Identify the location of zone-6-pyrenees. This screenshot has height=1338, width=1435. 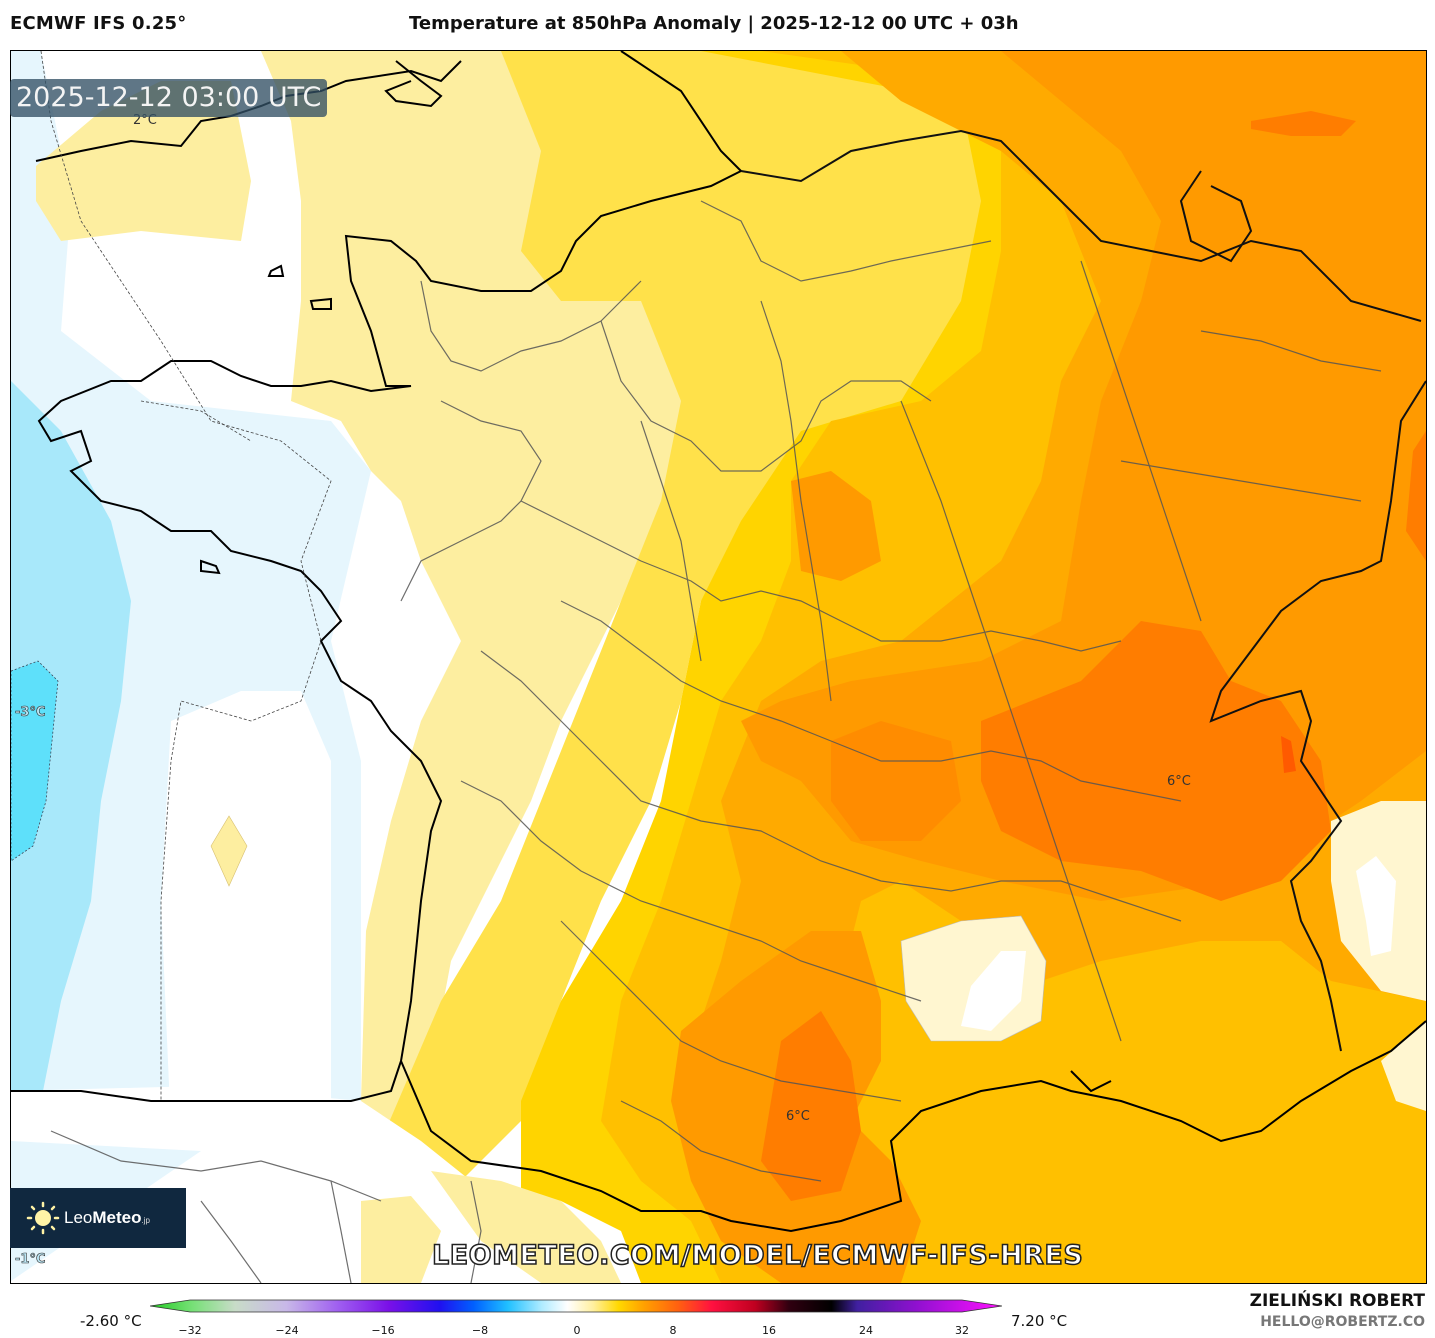
(811, 1106).